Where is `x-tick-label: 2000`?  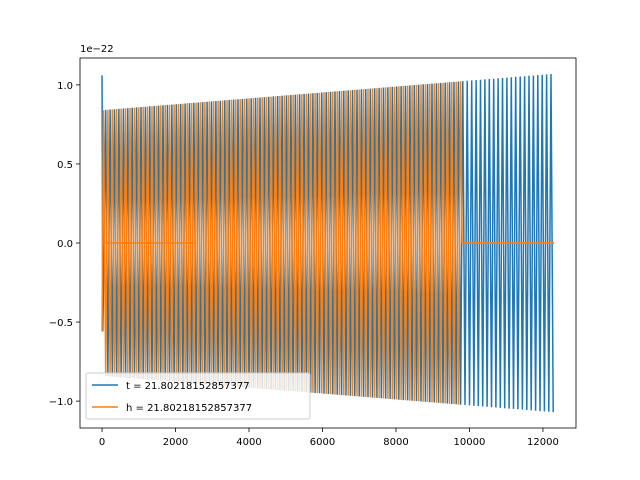 x-tick-label: 2000 is located at coordinates (175, 442).